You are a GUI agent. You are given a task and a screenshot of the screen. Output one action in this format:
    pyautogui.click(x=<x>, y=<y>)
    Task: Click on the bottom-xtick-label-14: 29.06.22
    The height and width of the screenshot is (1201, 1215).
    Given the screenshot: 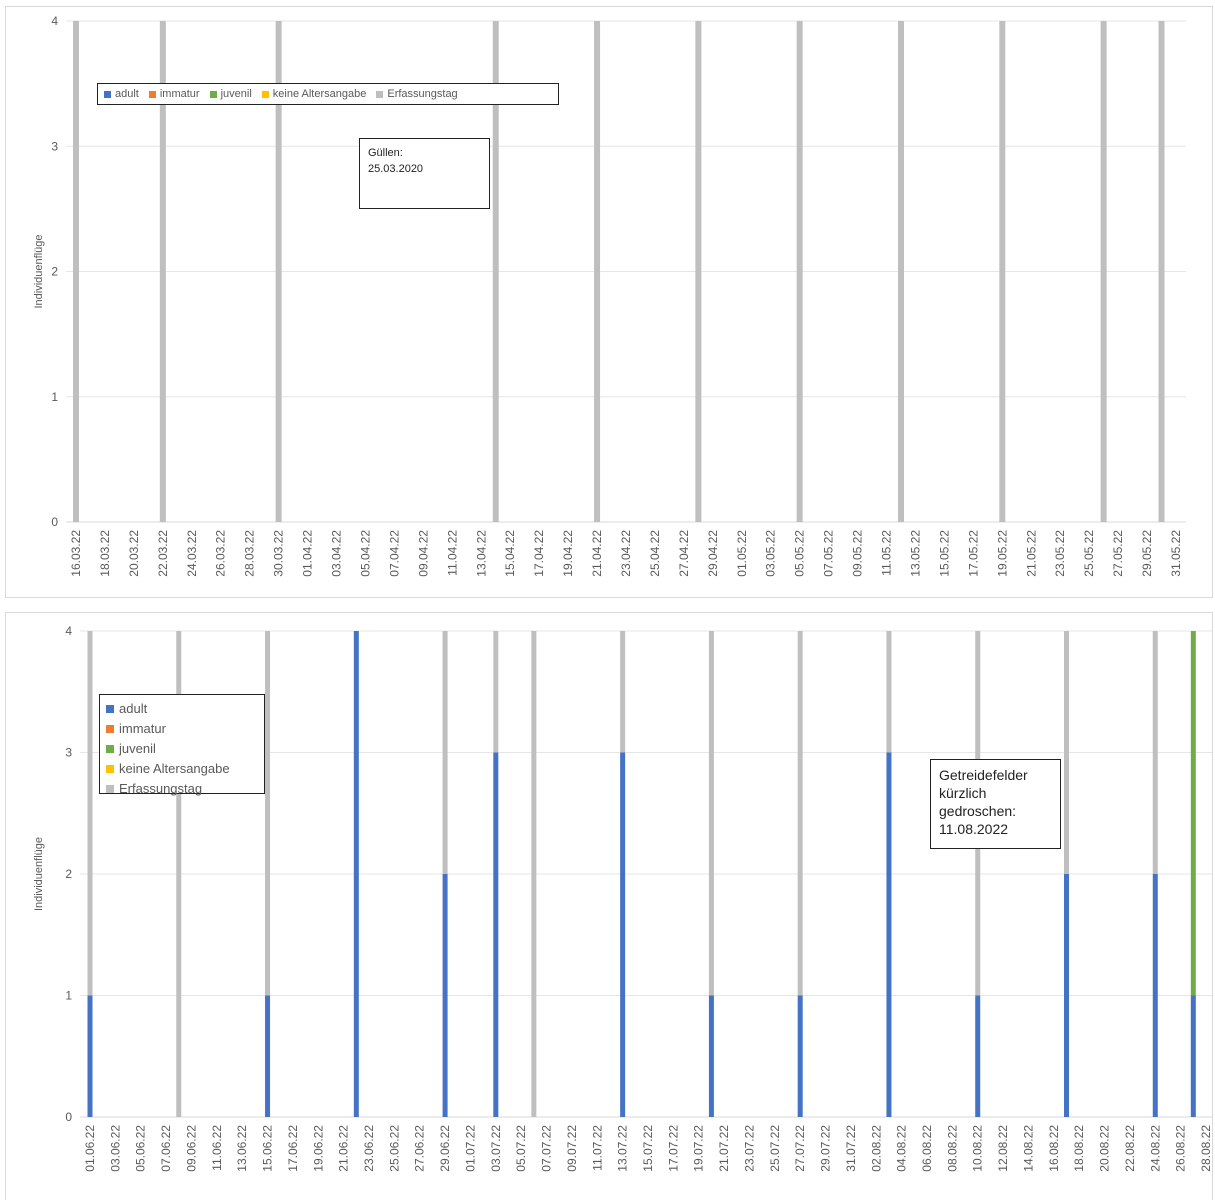 What is the action you would take?
    pyautogui.click(x=445, y=1148)
    